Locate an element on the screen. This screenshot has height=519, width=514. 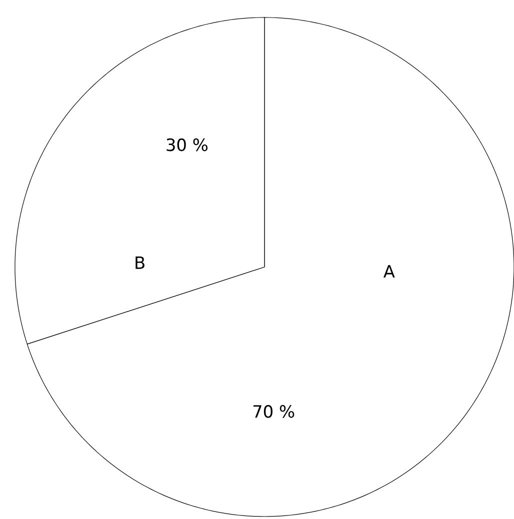
data-label: 70 % is located at coordinates (273, 411).